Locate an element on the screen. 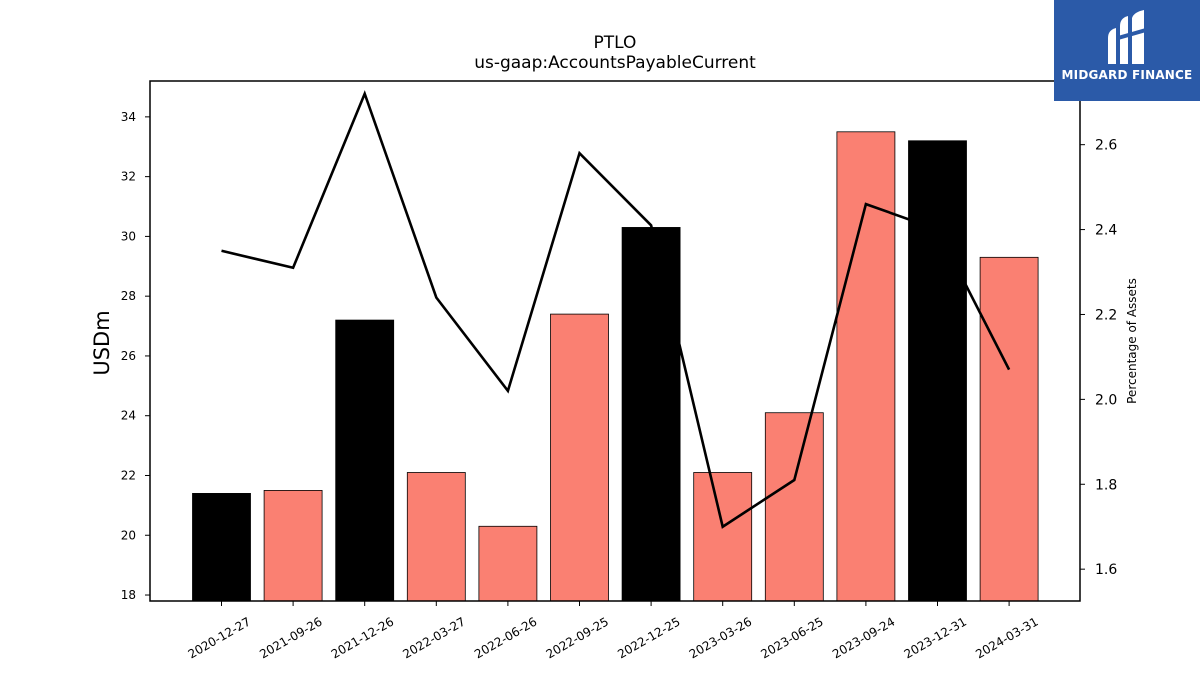  y-tick-label: 28 is located at coordinates (128, 296).